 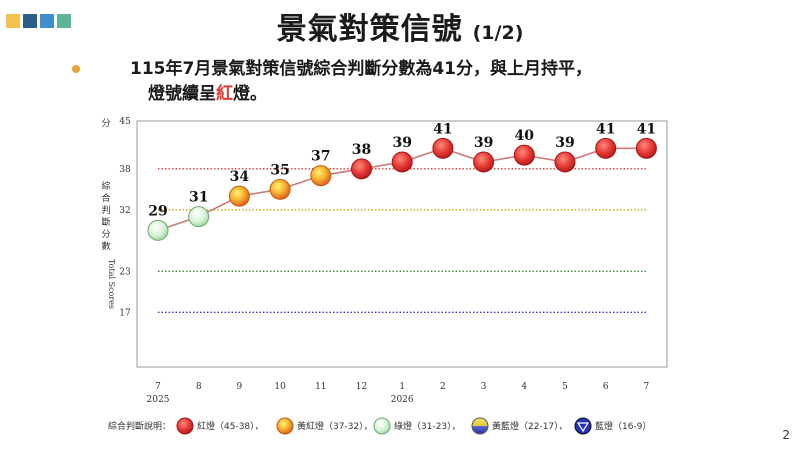 What do you see at coordinates (124, 211) in the screenshot?
I see `y-tick-label: 32` at bounding box center [124, 211].